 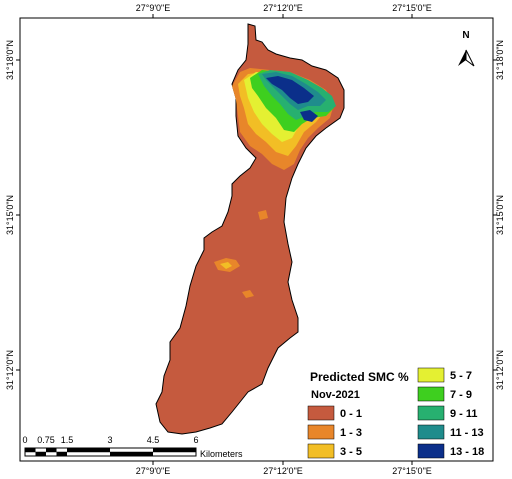 I want to click on legend-title: Predicted SMC %, so click(x=359, y=377).